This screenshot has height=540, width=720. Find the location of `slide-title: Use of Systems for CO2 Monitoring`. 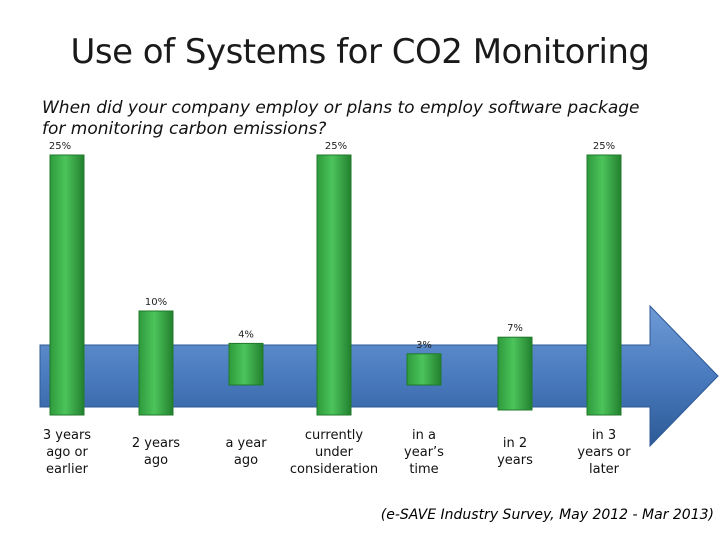

slide-title: Use of Systems for CO2 Monitoring is located at coordinates (360, 52).